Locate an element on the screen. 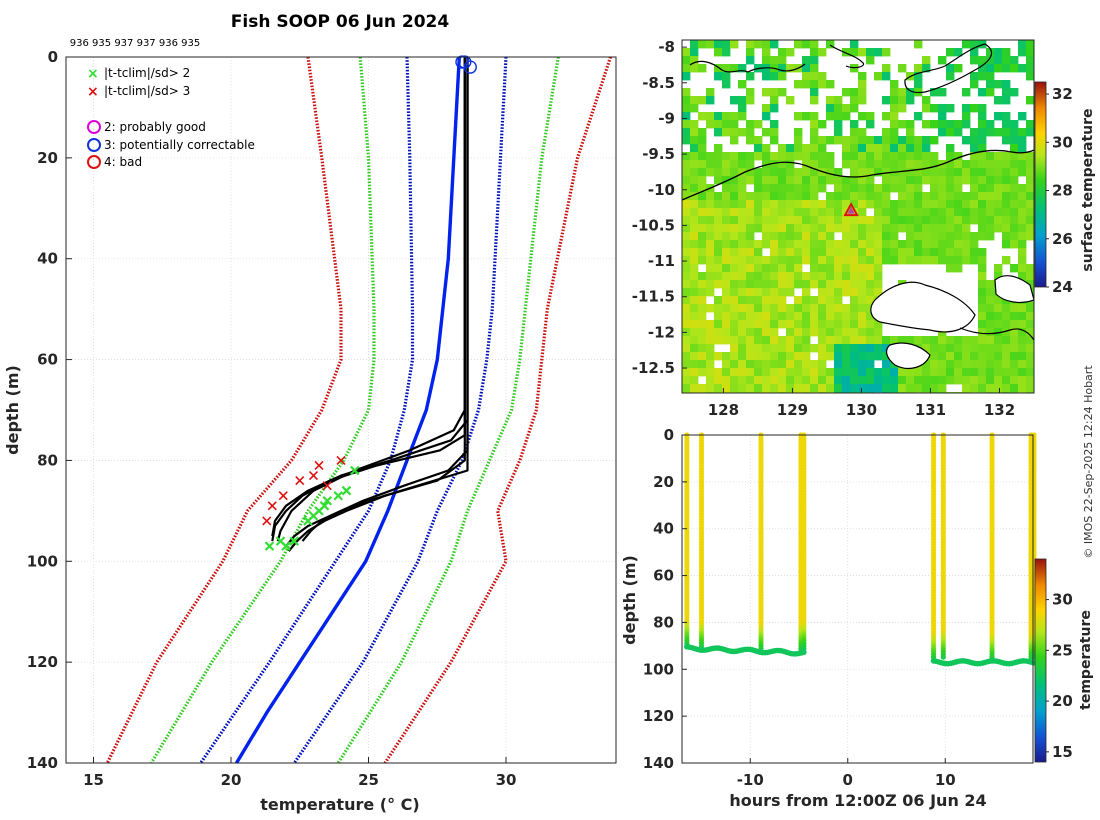 This screenshot has height=820, width=1100. legend-item-potentially-correctable: 3: potentially correctable is located at coordinates (171, 145).